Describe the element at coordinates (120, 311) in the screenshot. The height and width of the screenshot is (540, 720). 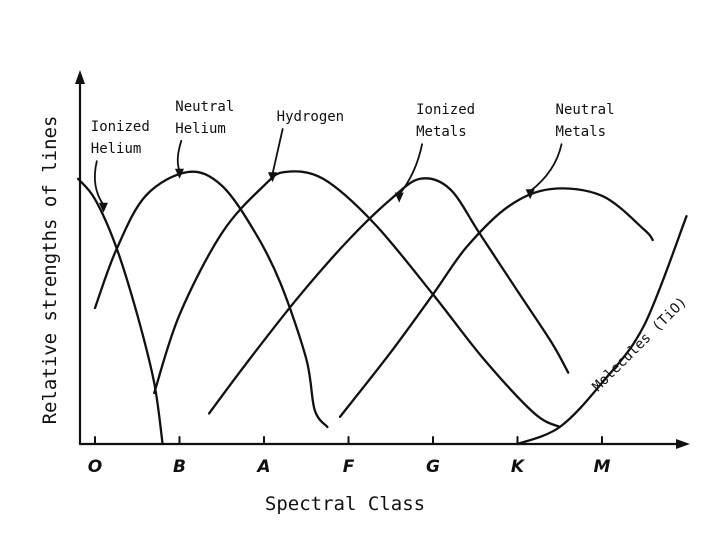
I see `series-line-ionized-helium` at that location.